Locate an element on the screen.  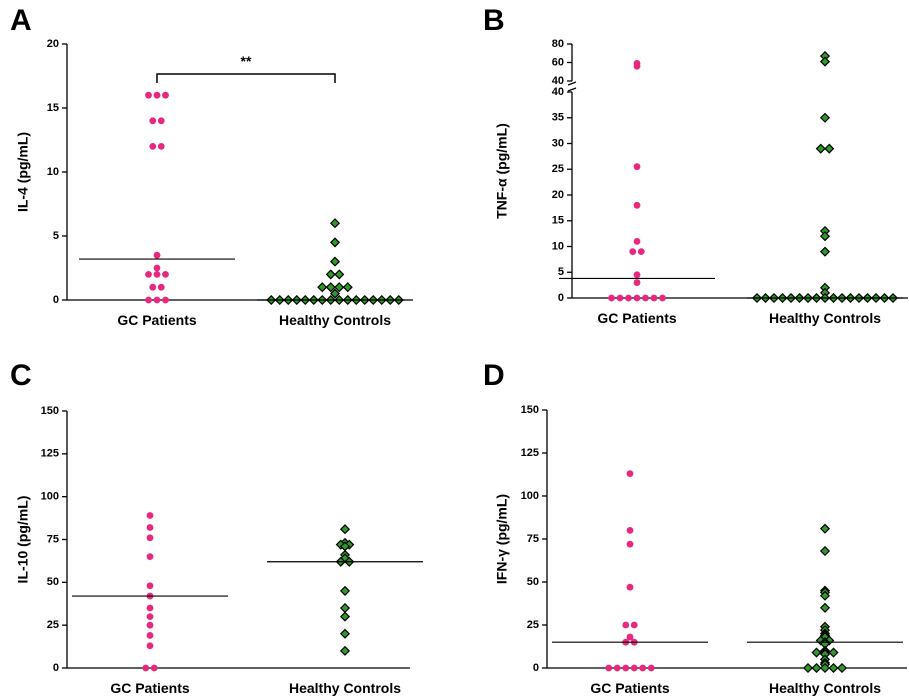
y-tick-label: 60 is located at coordinates (558, 62).